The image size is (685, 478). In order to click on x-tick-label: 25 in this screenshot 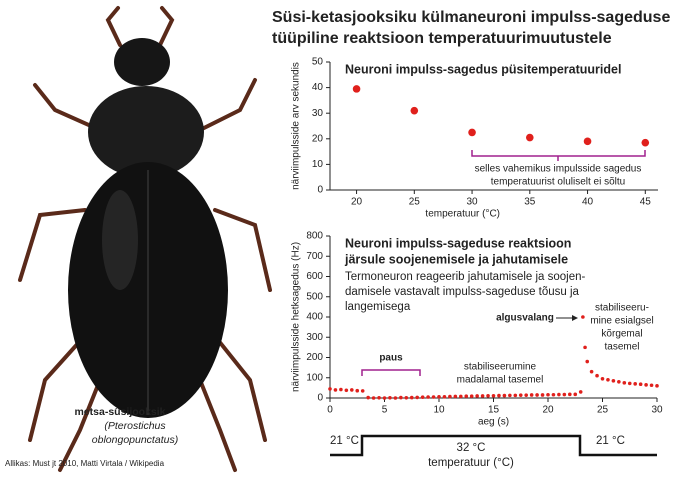, I will do `click(415, 202)`.